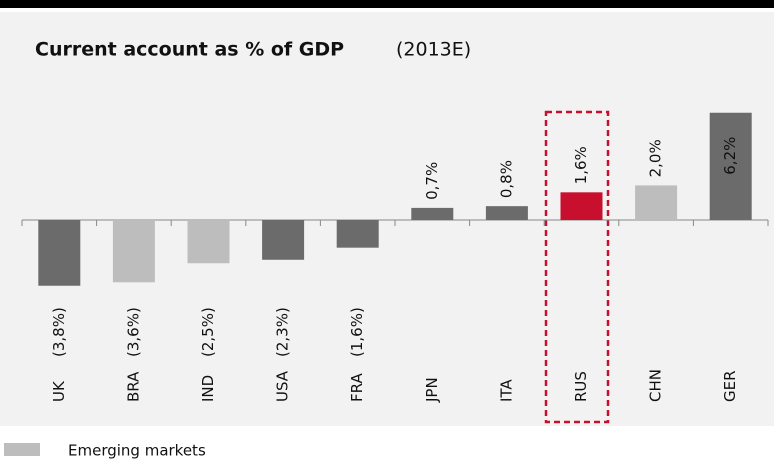 The image size is (774, 461). Describe the element at coordinates (432, 181) in the screenshot. I see `value-label: 0,7%` at that location.